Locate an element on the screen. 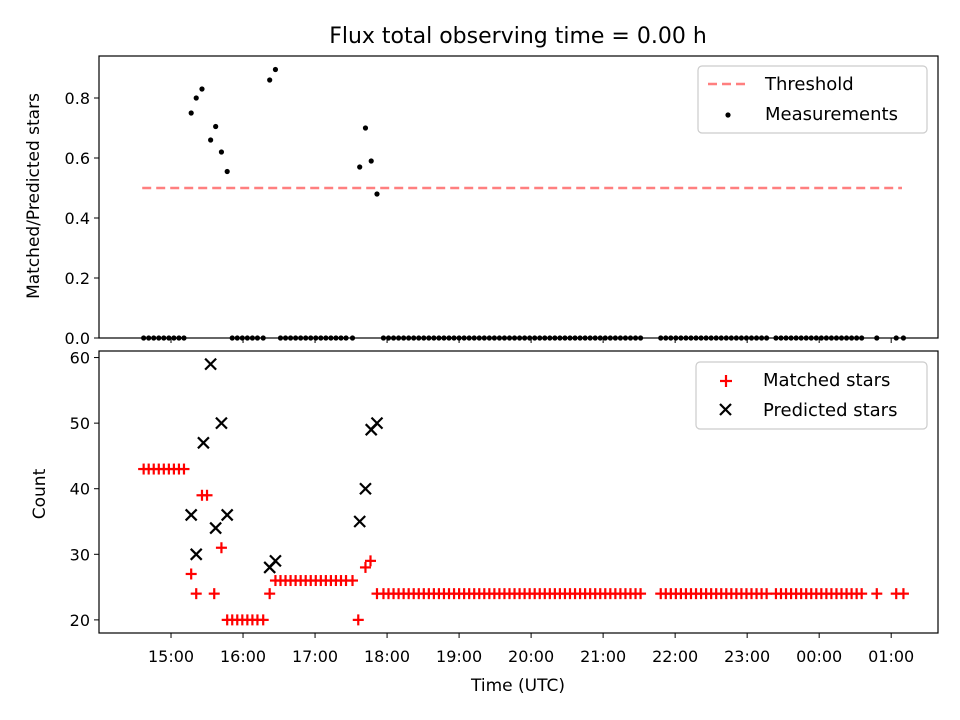 The height and width of the screenshot is (720, 960). top-y-tick-label: 0.8 is located at coordinates (77, 98).